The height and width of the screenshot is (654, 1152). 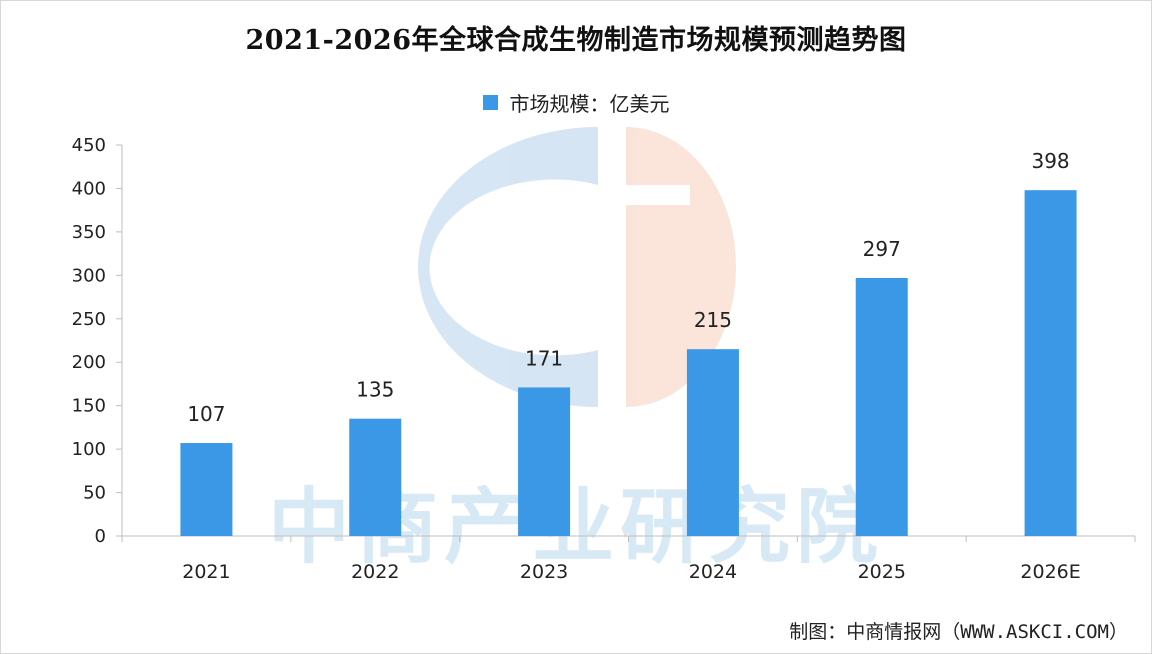 I want to click on bar-2026E, so click(x=1050, y=363).